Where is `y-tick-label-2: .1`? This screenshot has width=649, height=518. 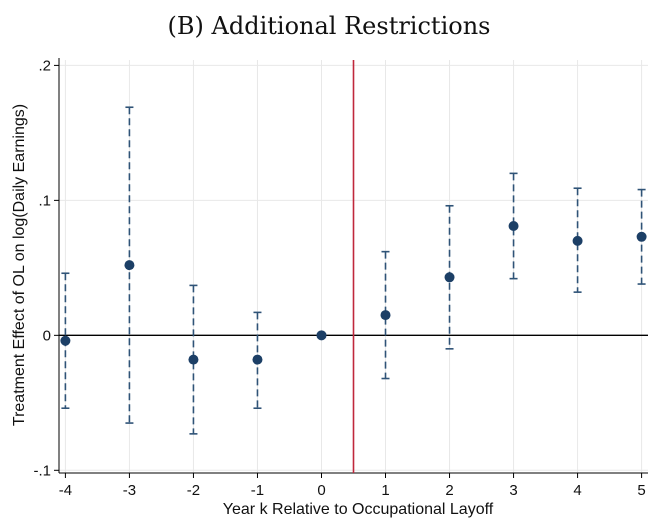
y-tick-label-2: .1 is located at coordinates (44, 200).